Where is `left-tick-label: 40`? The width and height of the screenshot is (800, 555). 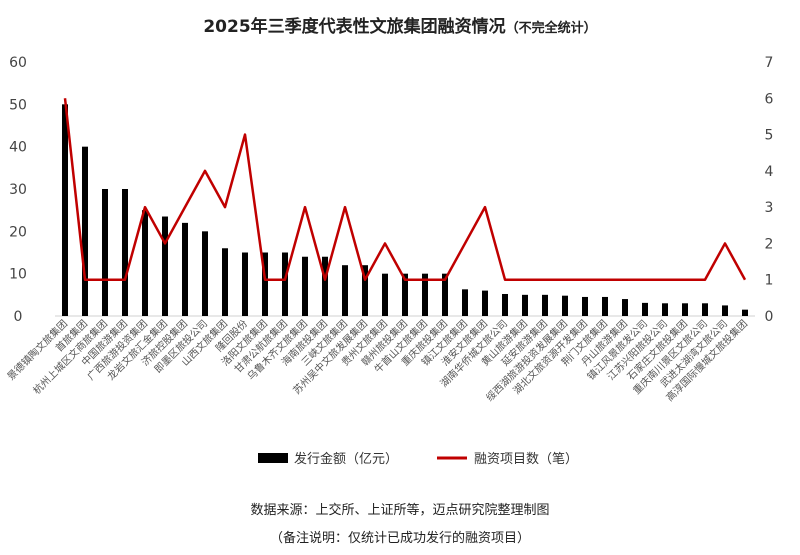 left-tick-label: 40 is located at coordinates (18, 148).